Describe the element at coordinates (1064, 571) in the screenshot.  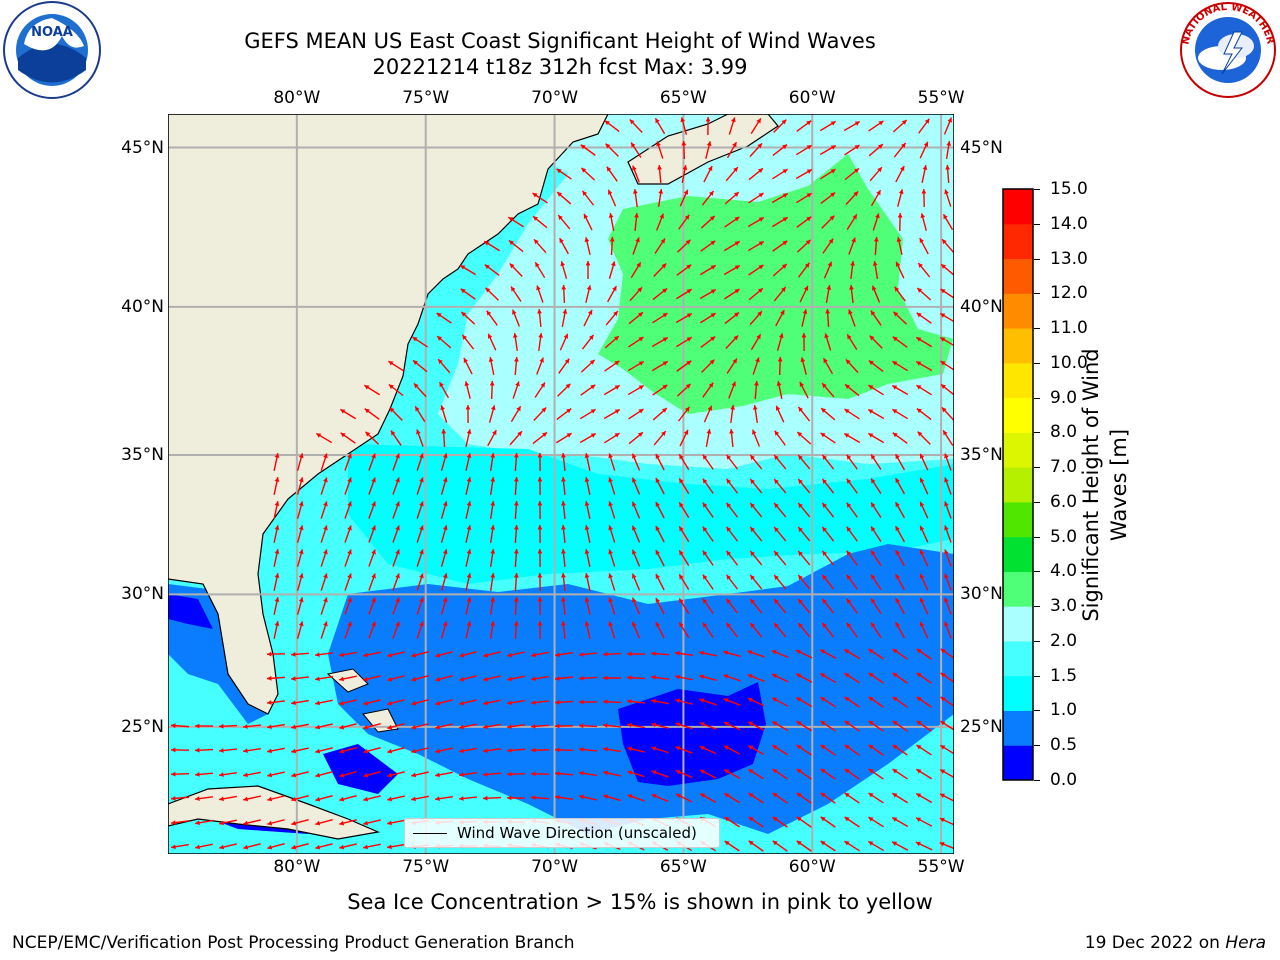
I see `colorbar-tick: 4.0` at that location.